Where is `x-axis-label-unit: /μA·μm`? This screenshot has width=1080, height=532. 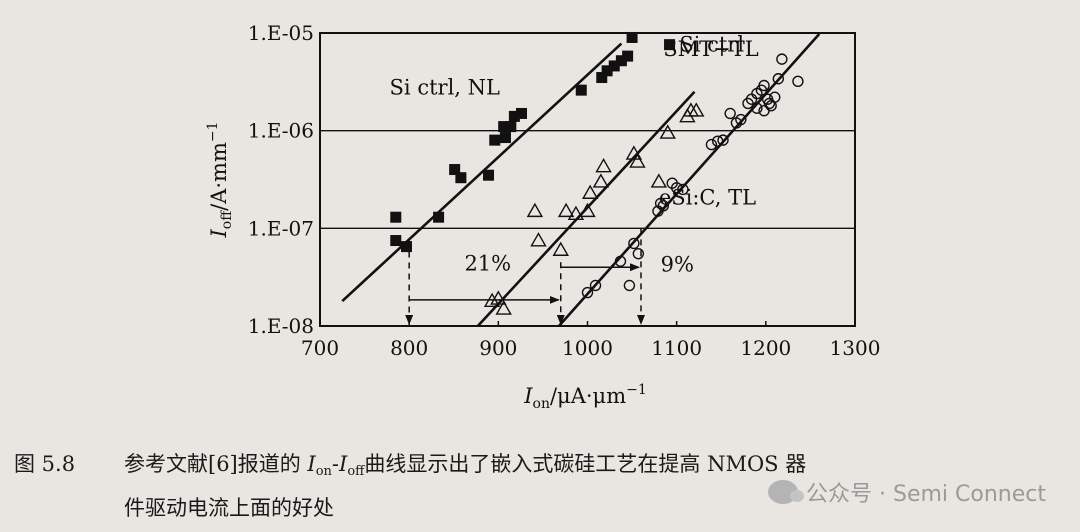 x-axis-label-unit: /μA·μm is located at coordinates (588, 396).